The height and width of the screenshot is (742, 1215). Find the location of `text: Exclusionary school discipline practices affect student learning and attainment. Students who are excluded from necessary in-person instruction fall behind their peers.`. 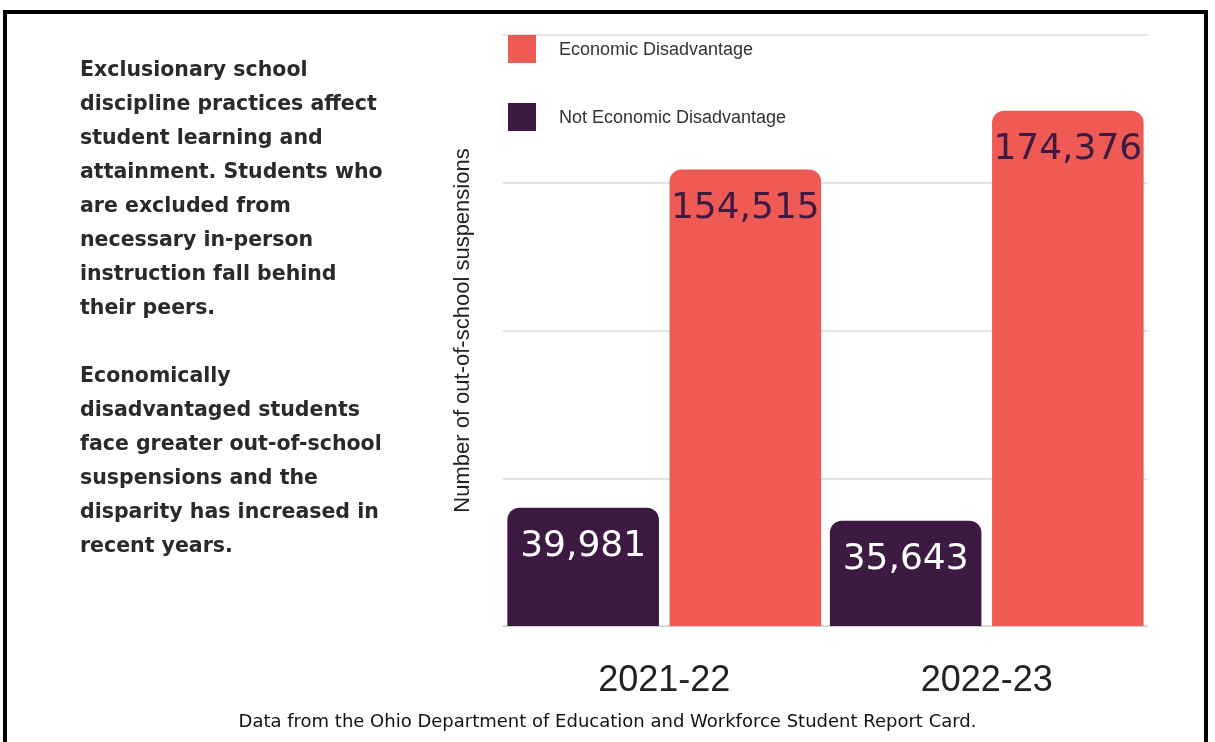

text: Exclusionary school discipline practices affect student learning and attainment. Students who are excluded from necessary in-person instruction fall behind their peers. is located at coordinates (232, 188).